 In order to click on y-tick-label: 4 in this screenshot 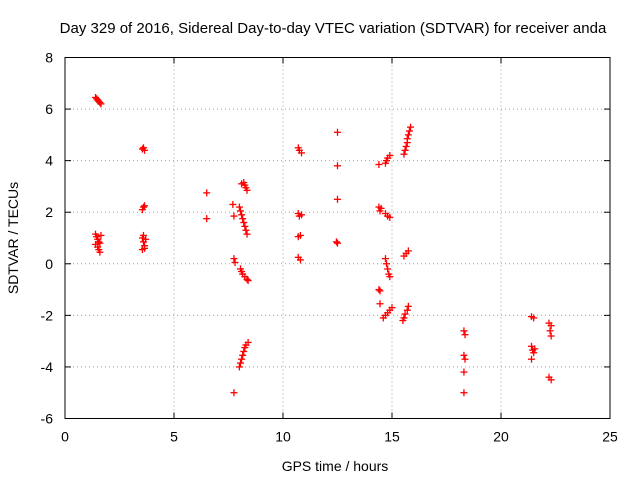, I will do `click(49, 161)`.